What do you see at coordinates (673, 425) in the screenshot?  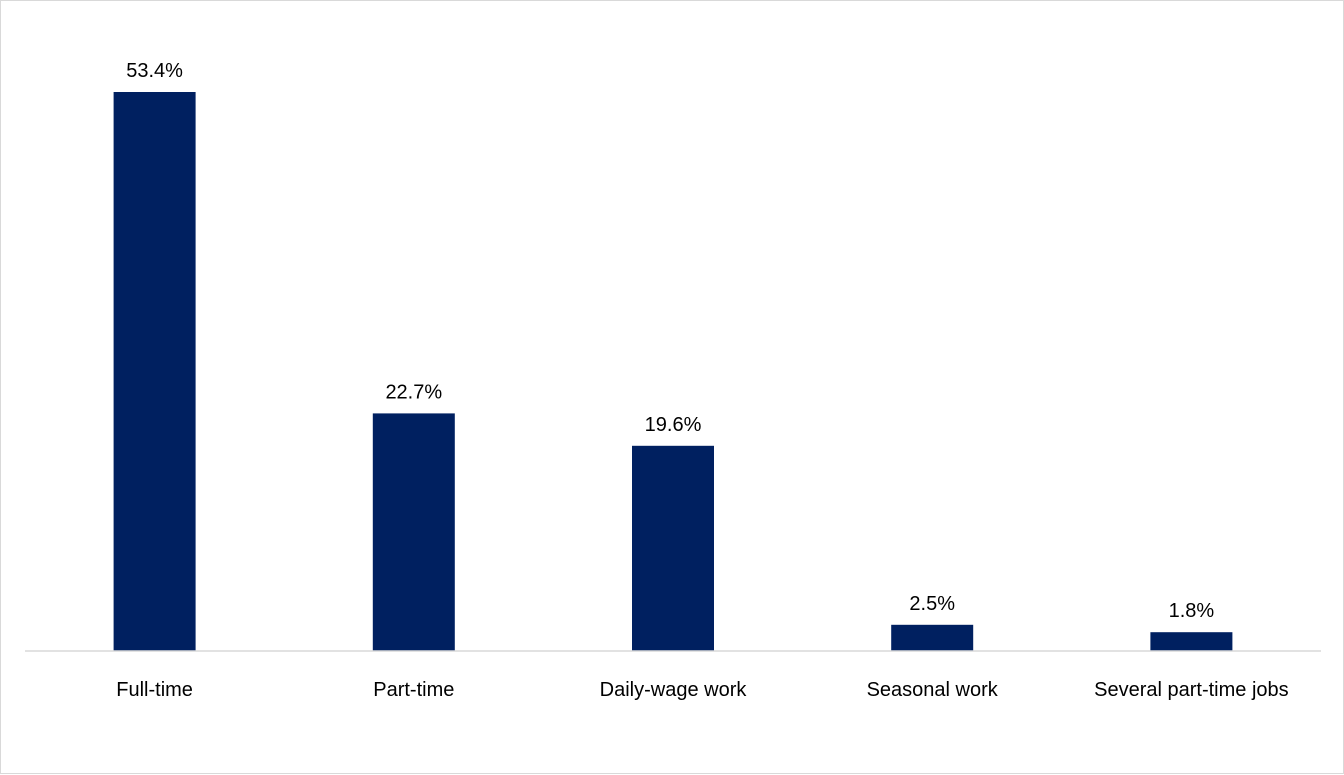 I see `data-label-2: 19.6%` at bounding box center [673, 425].